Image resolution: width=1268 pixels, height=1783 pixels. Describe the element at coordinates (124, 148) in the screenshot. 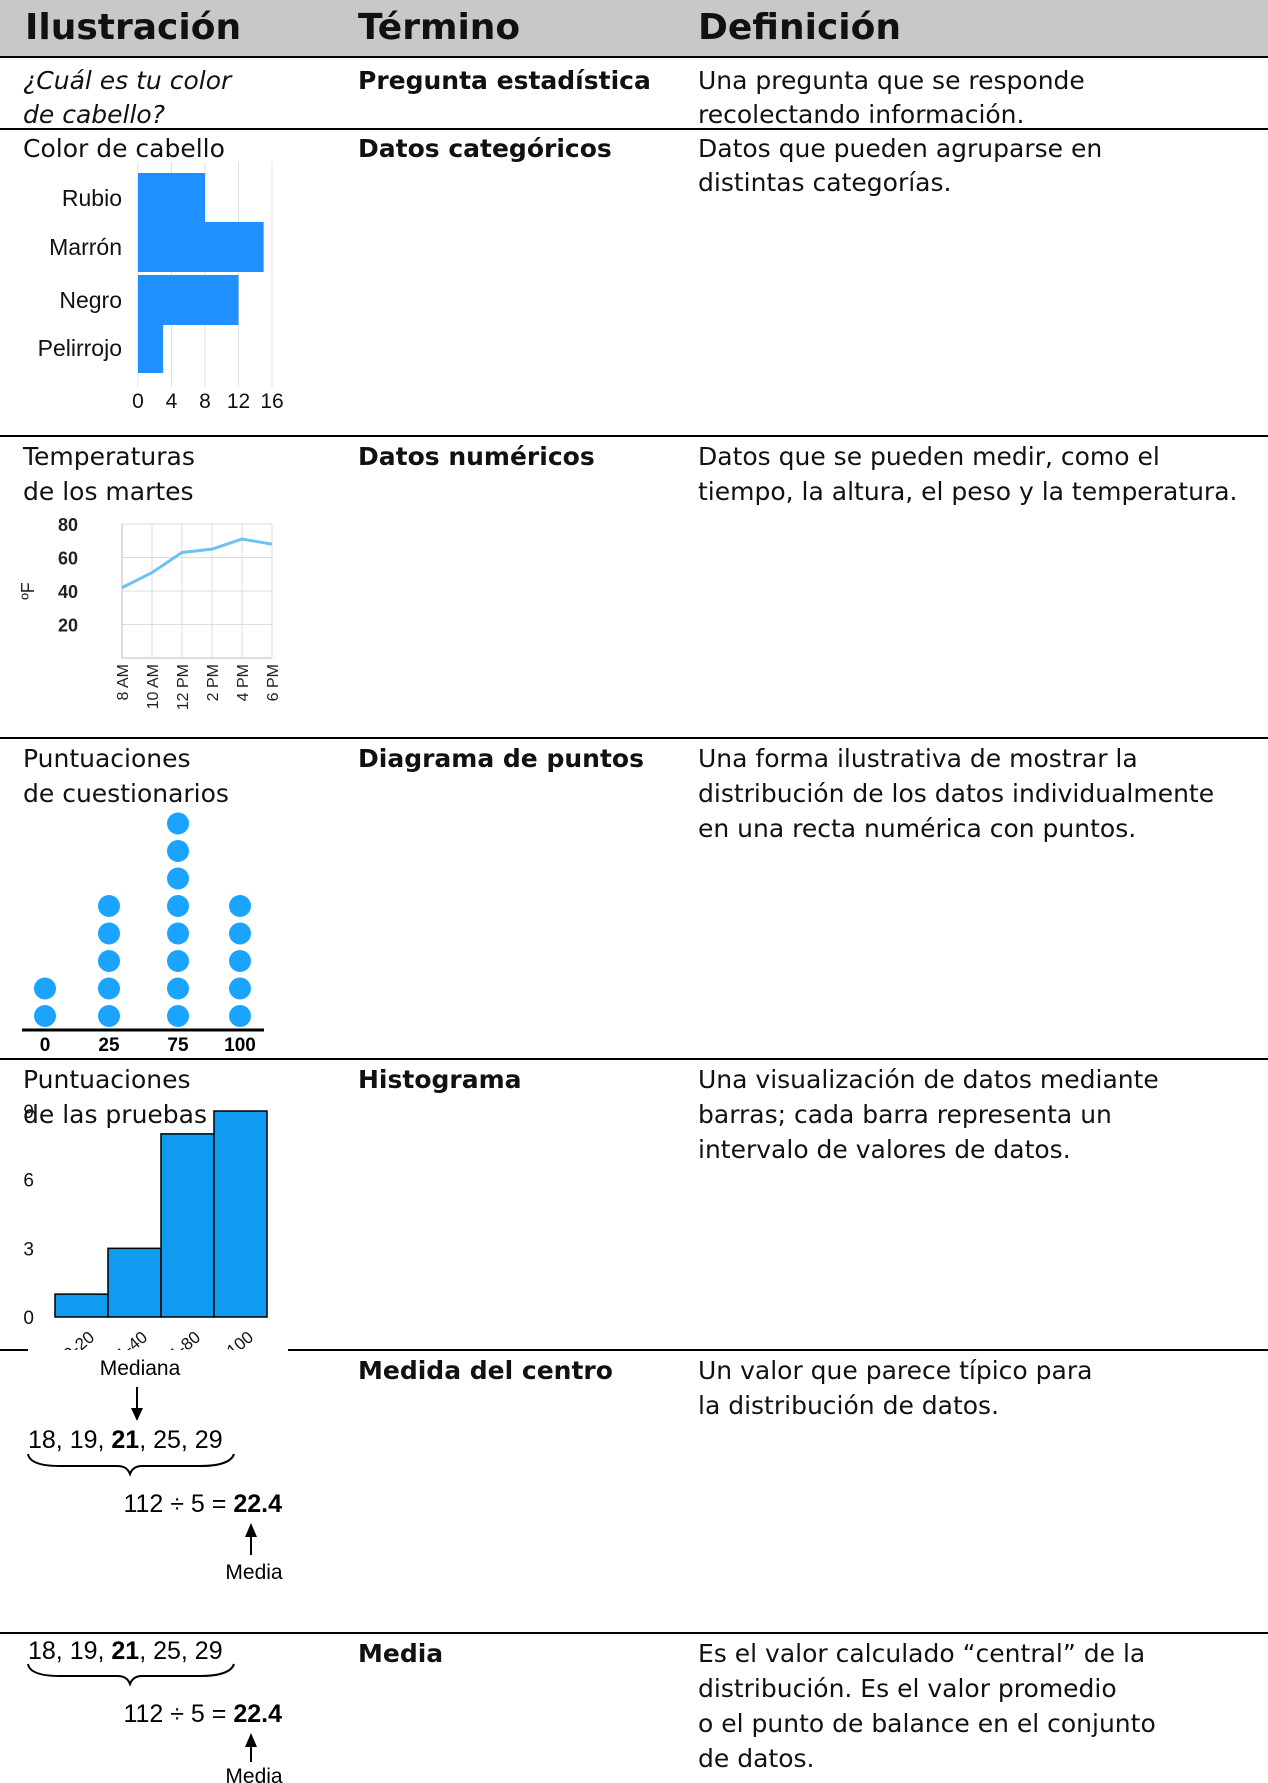

I see `chart-title: Color de cabello` at that location.